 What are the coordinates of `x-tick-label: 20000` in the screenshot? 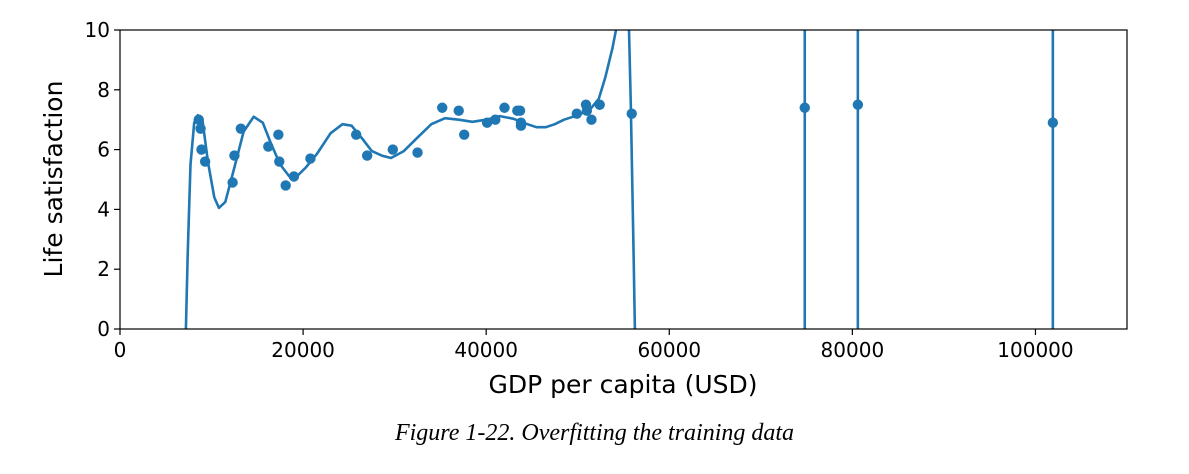 It's located at (303, 350).